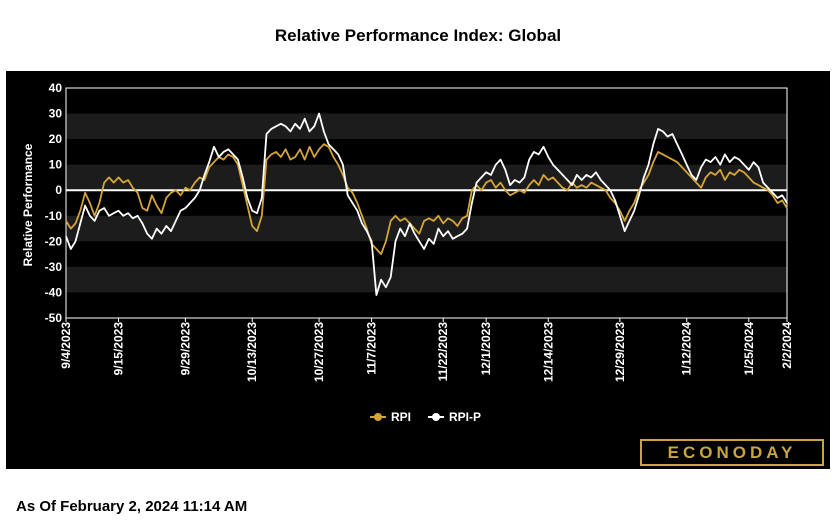 The height and width of the screenshot is (524, 836). What do you see at coordinates (56, 165) in the screenshot?
I see `y-tick-label: 10` at bounding box center [56, 165].